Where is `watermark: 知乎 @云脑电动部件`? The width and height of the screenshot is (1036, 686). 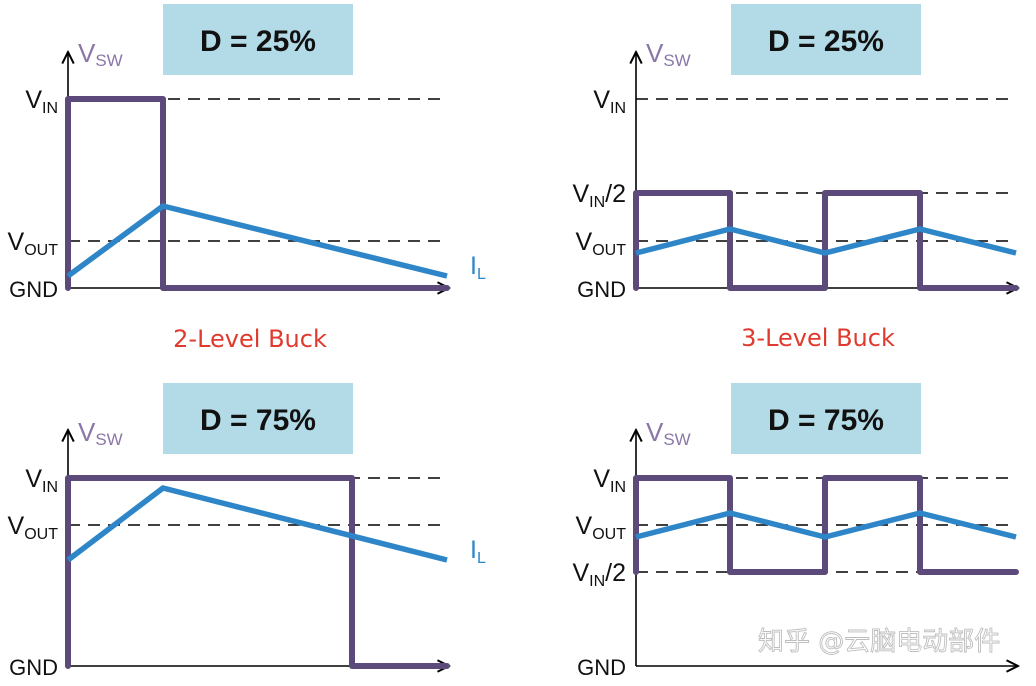 watermark: 知乎 @云脑电动部件 is located at coordinates (879, 642).